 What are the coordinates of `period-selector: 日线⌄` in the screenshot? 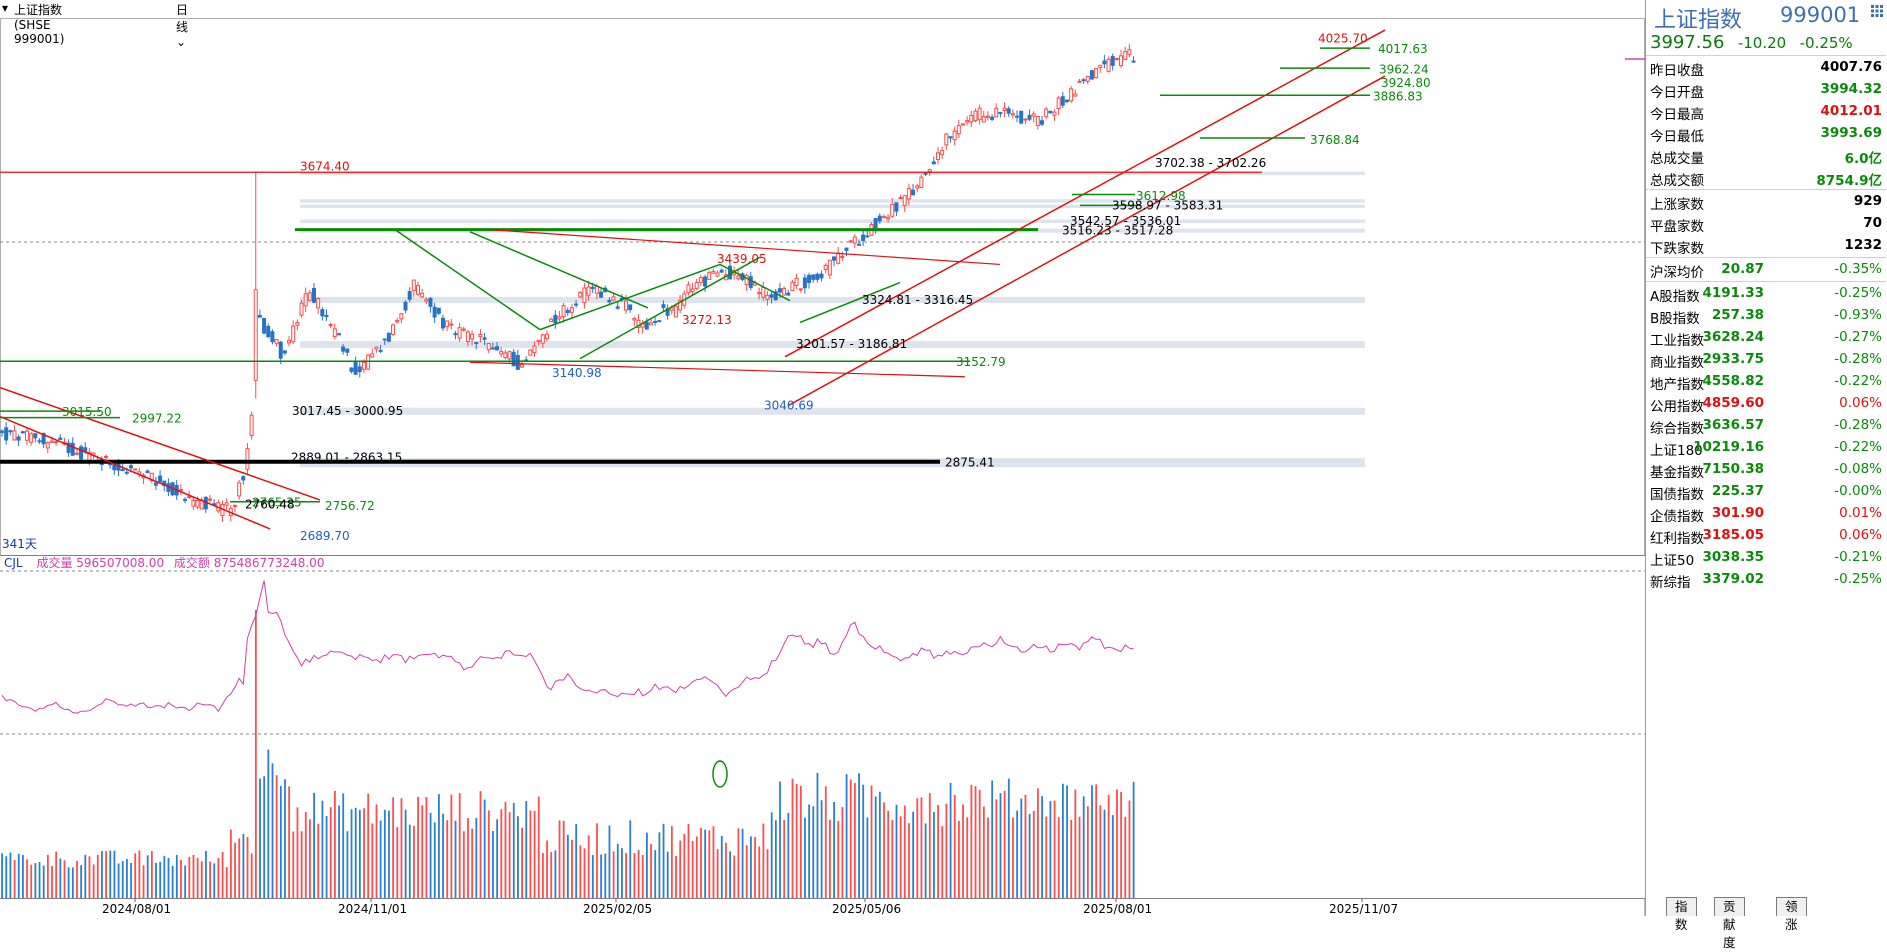 It's located at (182, 25).